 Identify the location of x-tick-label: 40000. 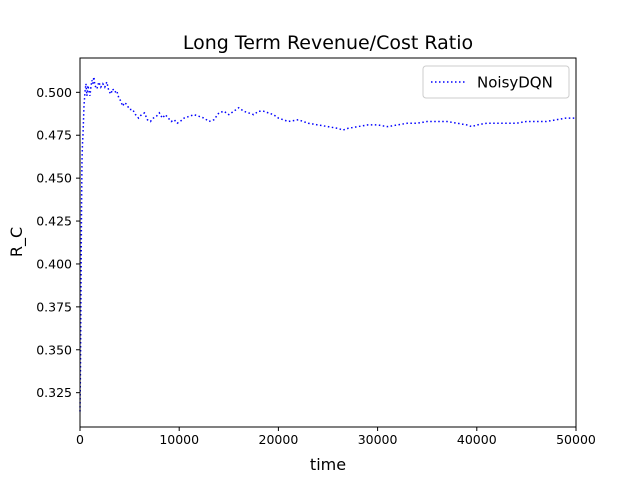
(477, 439).